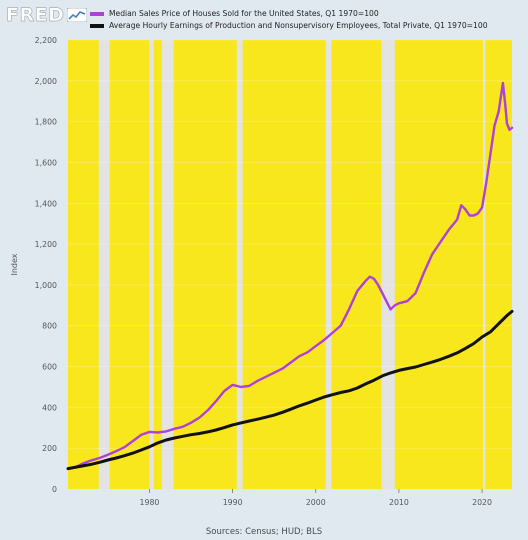 The height and width of the screenshot is (540, 528). What do you see at coordinates (316, 502) in the screenshot?
I see `x-tick-label: 2000` at bounding box center [316, 502].